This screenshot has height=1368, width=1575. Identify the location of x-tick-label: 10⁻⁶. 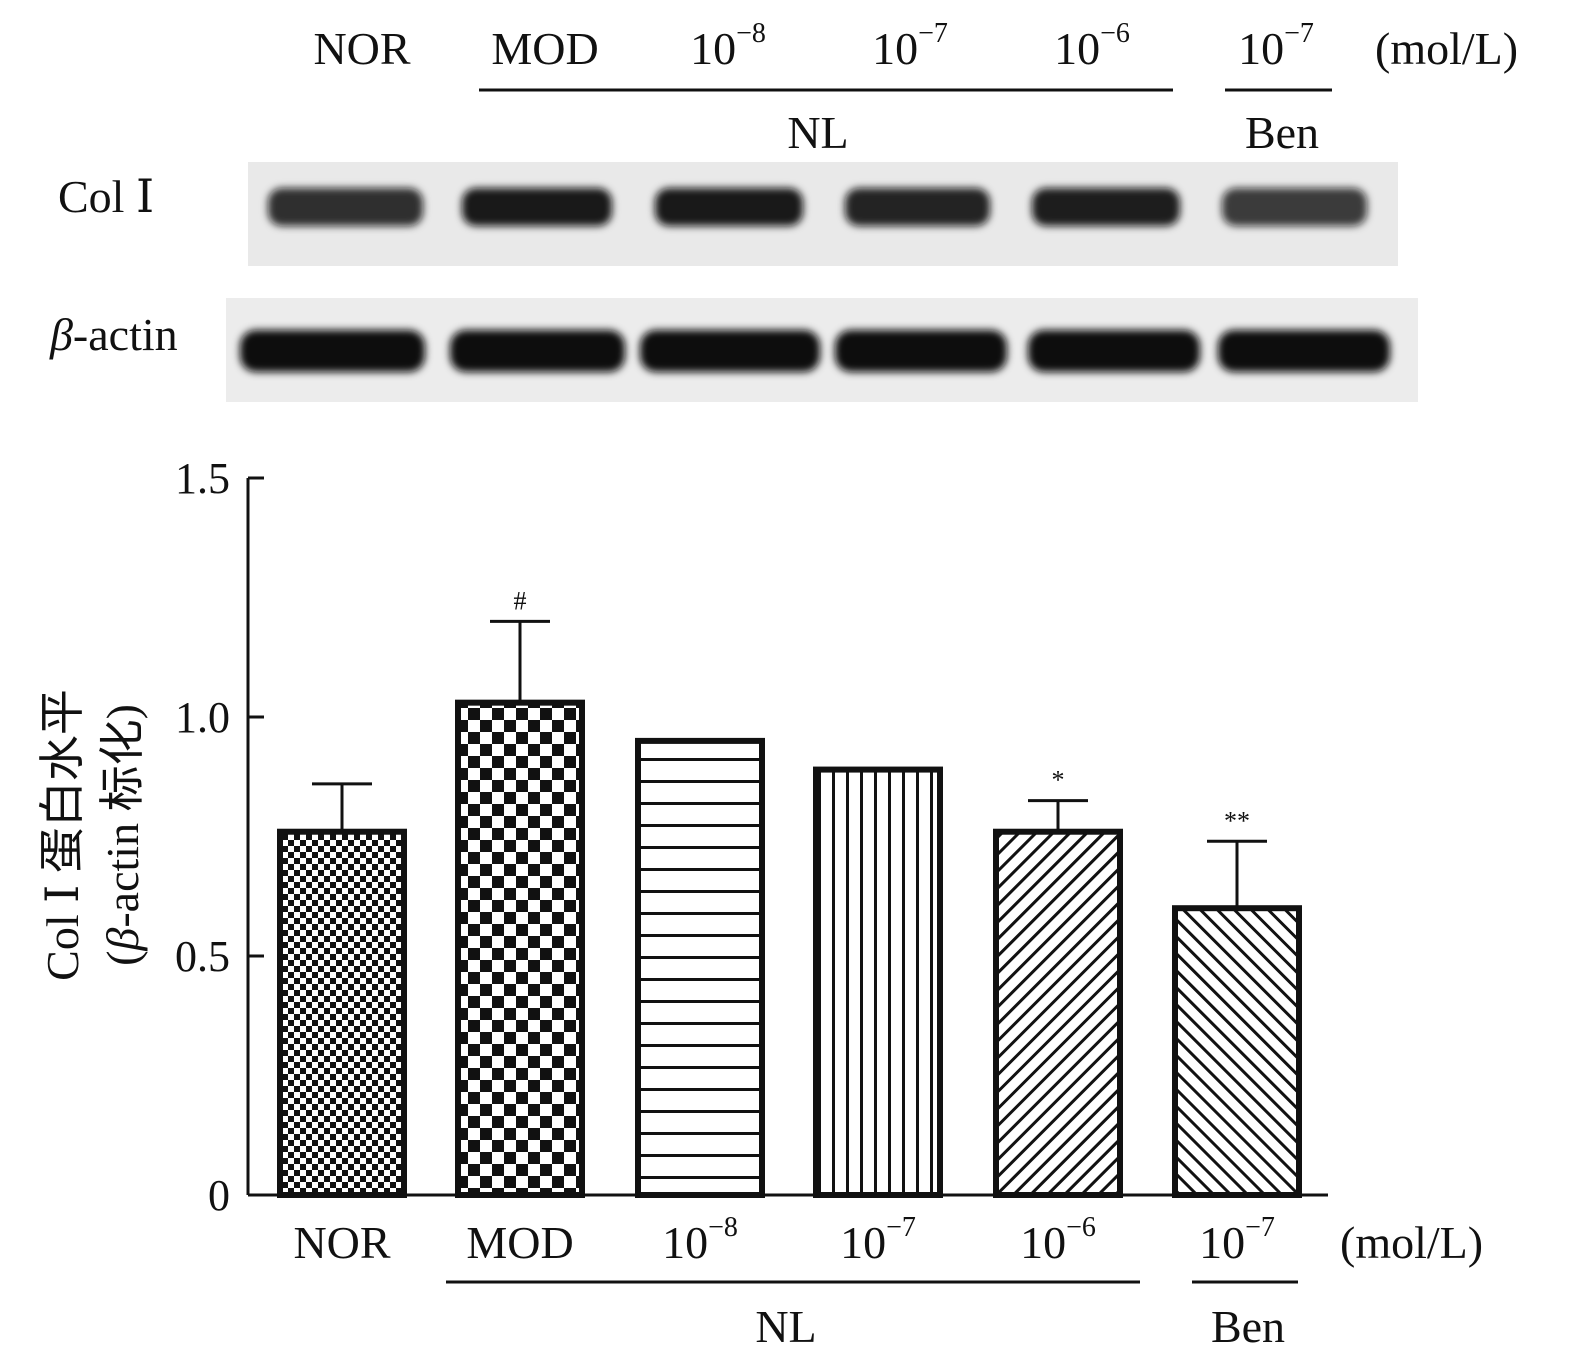
(1058, 1240).